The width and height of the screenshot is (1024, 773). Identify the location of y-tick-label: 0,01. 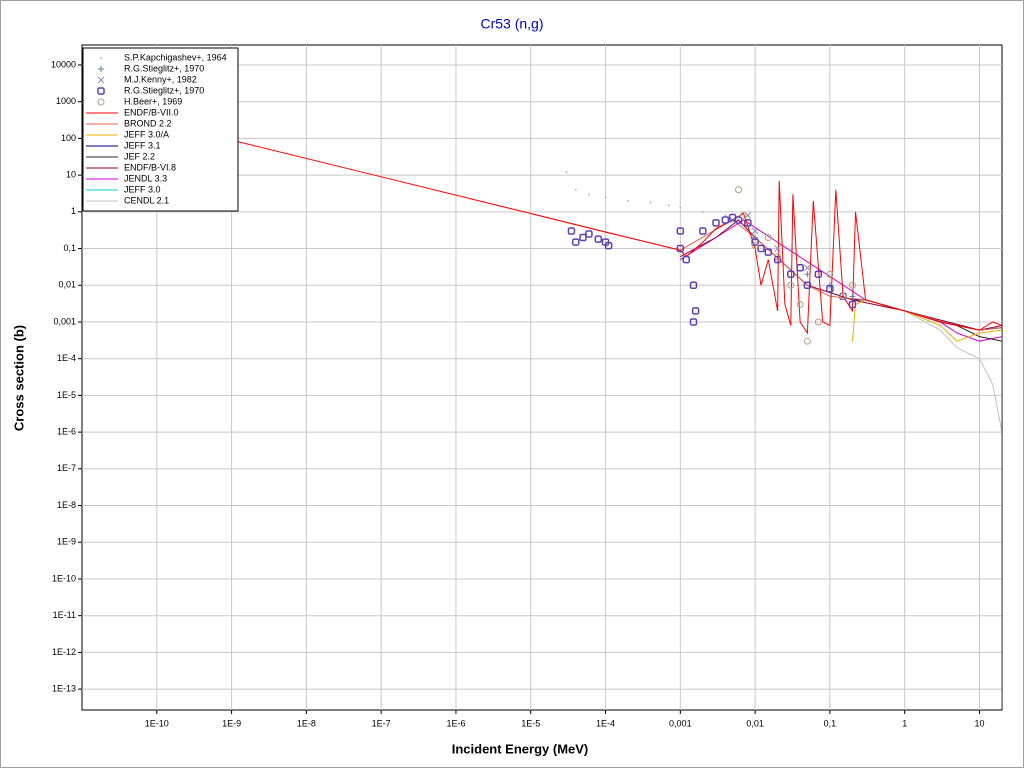
(67, 285).